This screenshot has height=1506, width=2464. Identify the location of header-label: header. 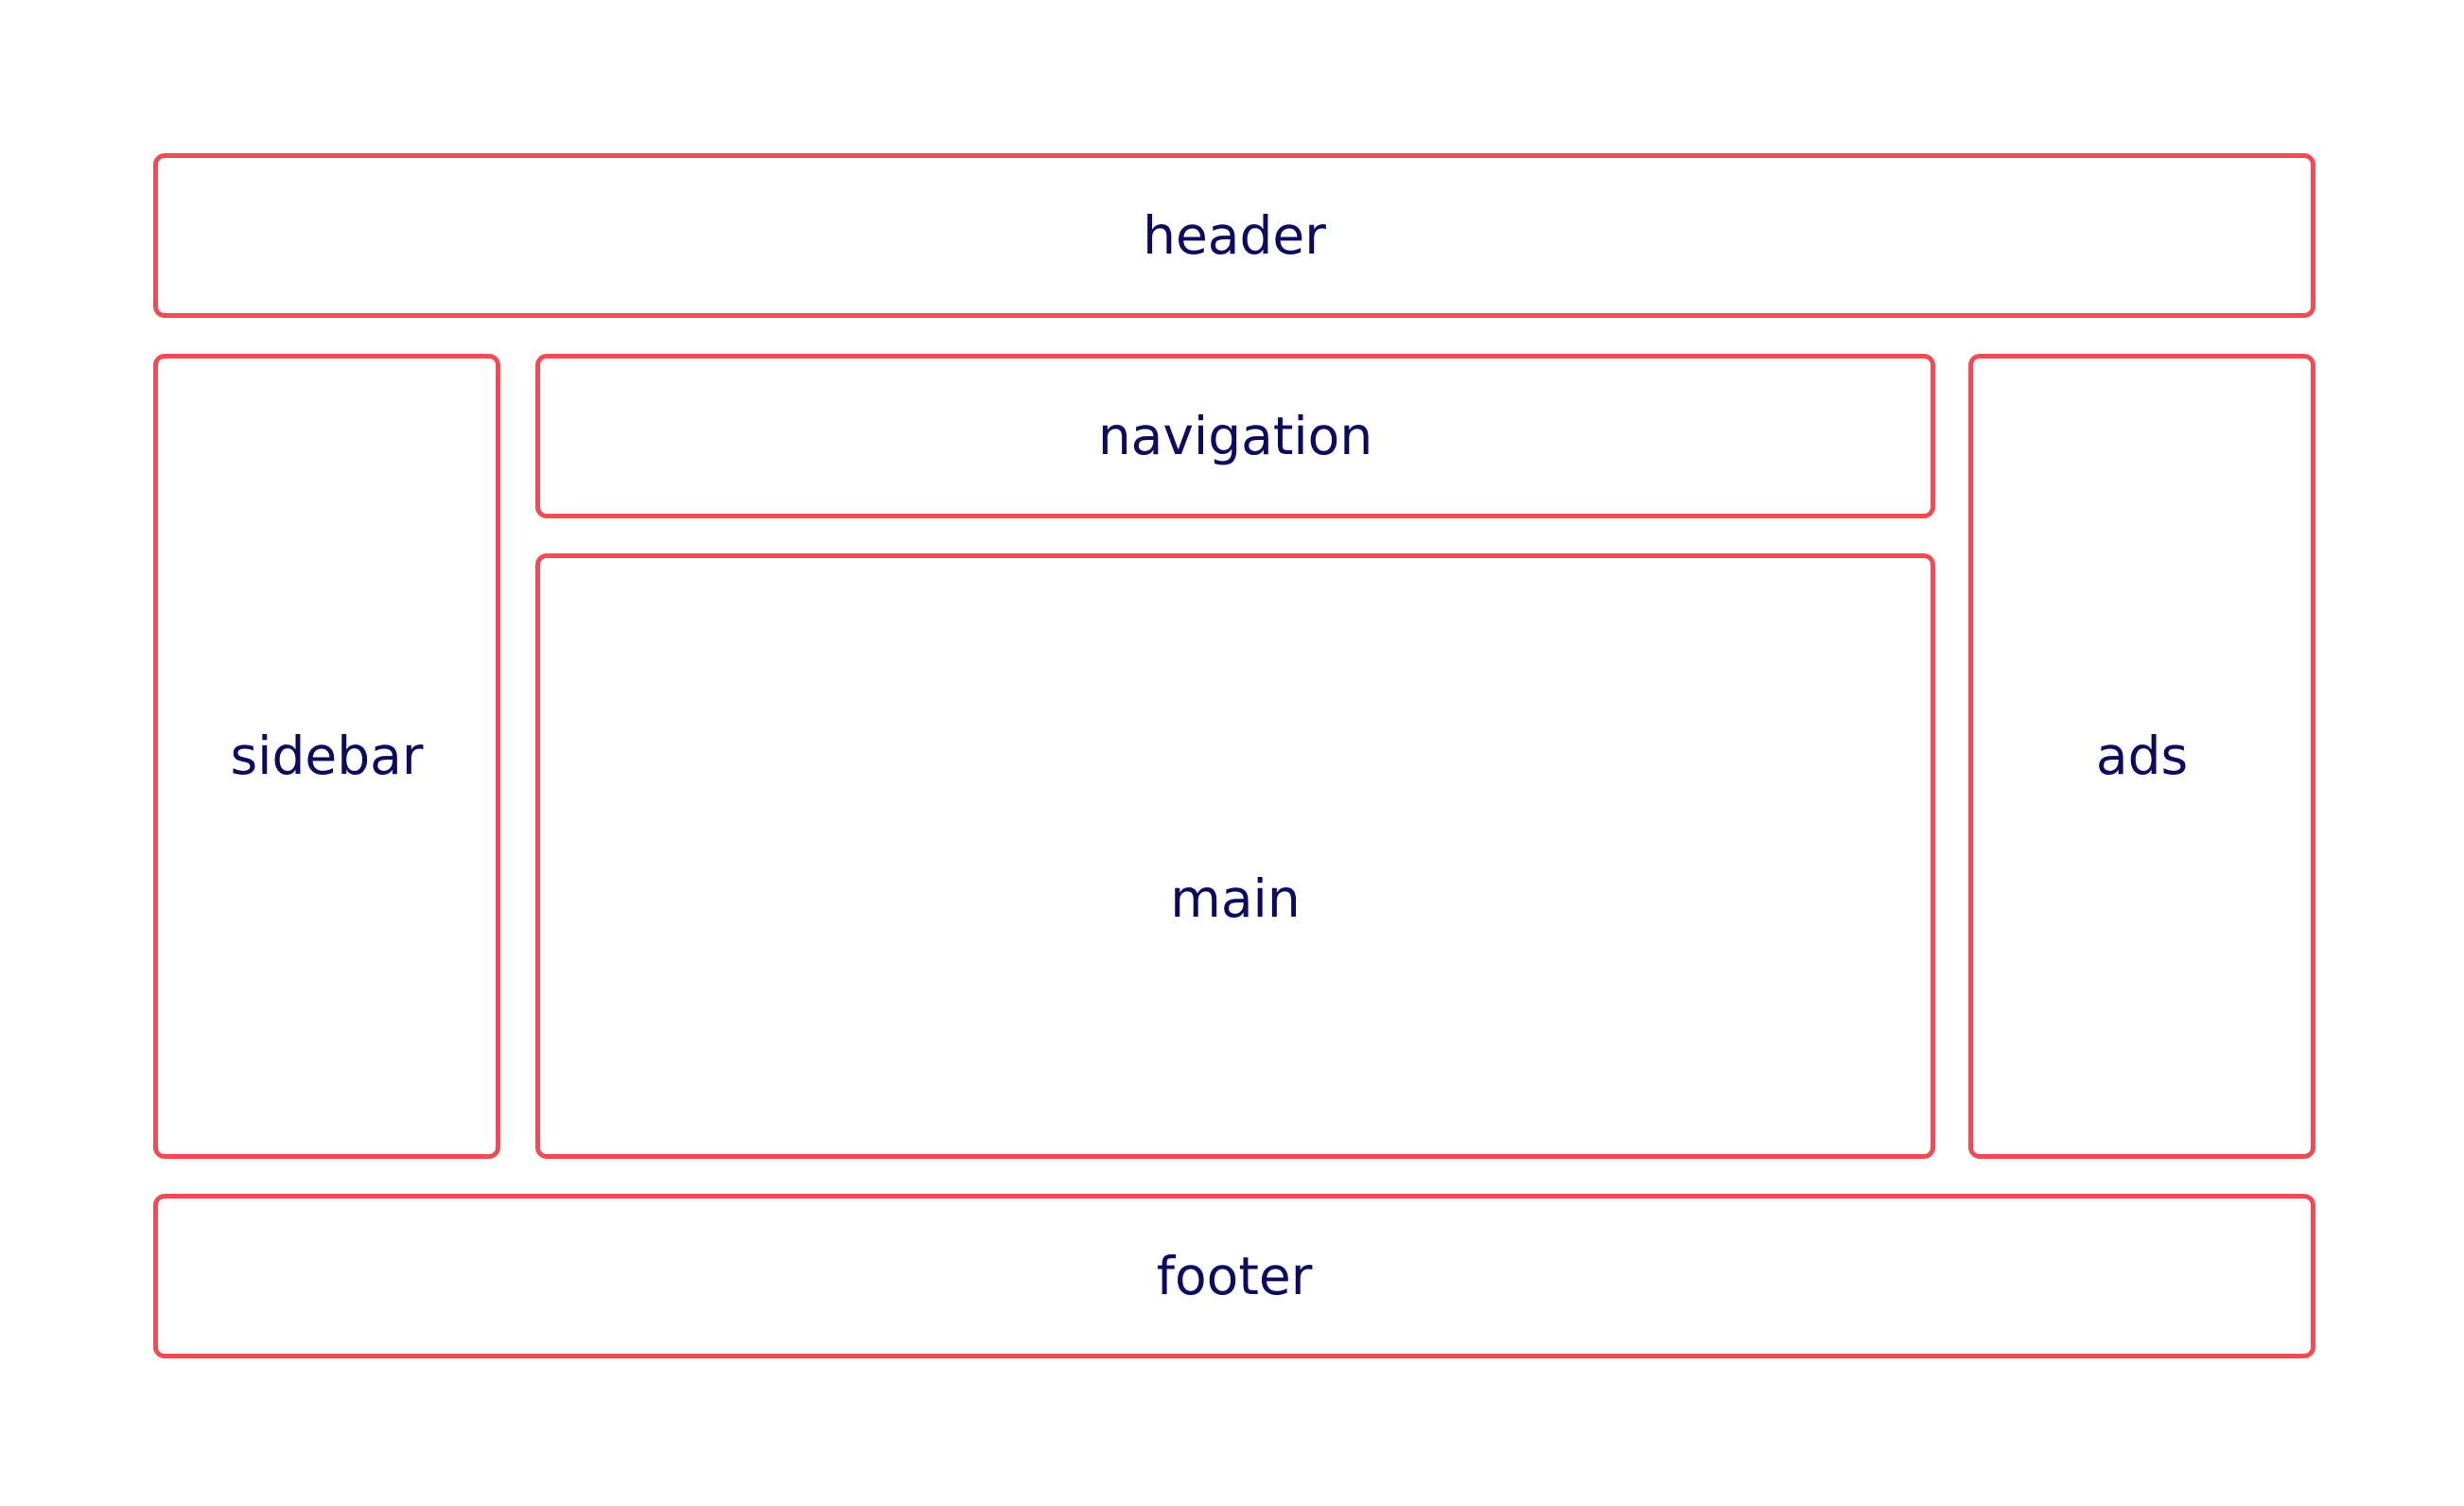
(1234, 235).